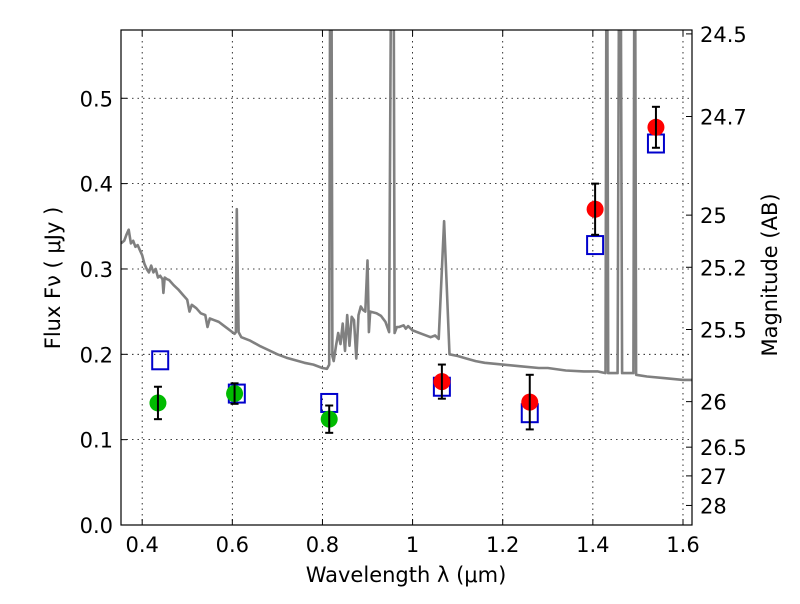 This screenshot has height=604, width=800. What do you see at coordinates (592, 545) in the screenshot?
I see `x-tick-label: 1.4` at bounding box center [592, 545].